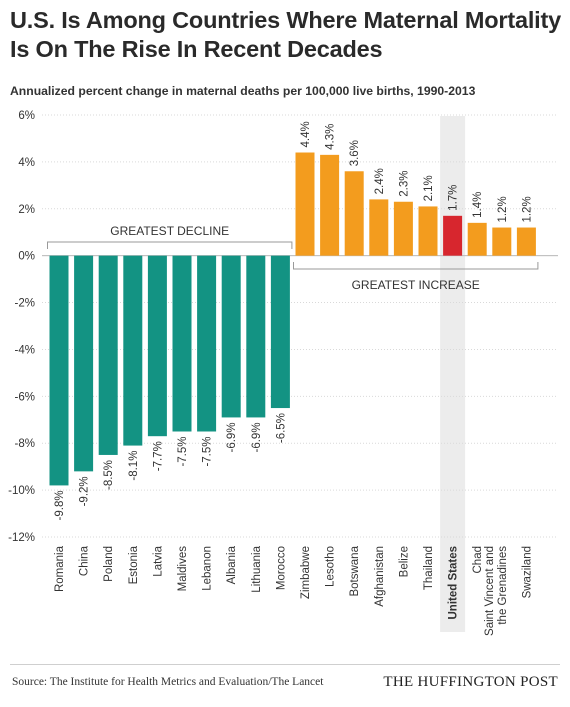  I want to click on y-tick-label: -6%, so click(25, 397).